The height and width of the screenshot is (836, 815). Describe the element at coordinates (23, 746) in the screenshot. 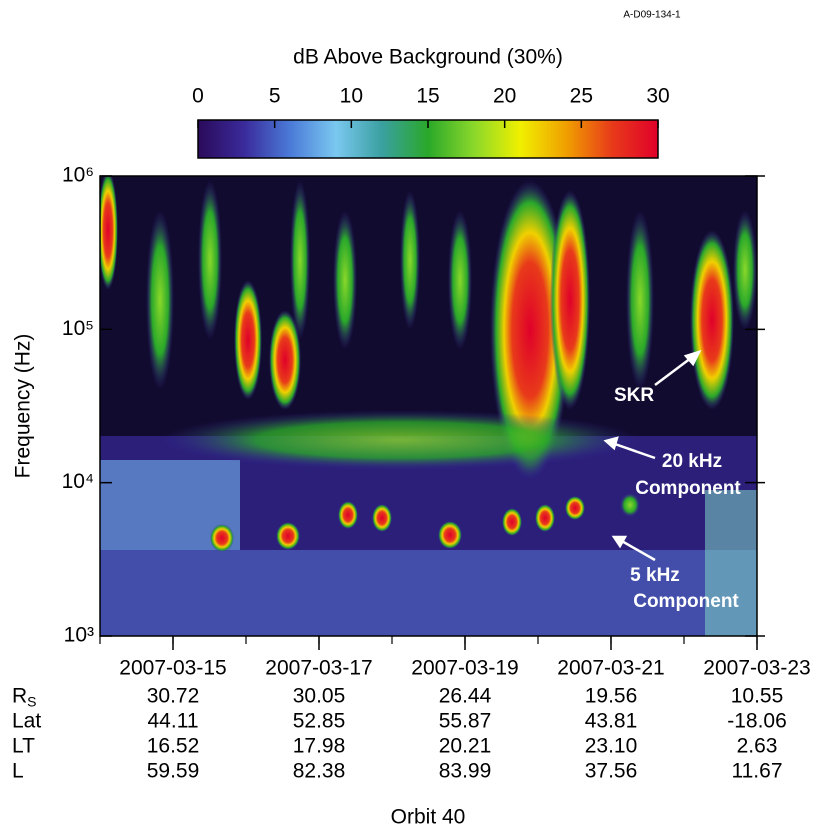

I see `row-label: LT` at that location.